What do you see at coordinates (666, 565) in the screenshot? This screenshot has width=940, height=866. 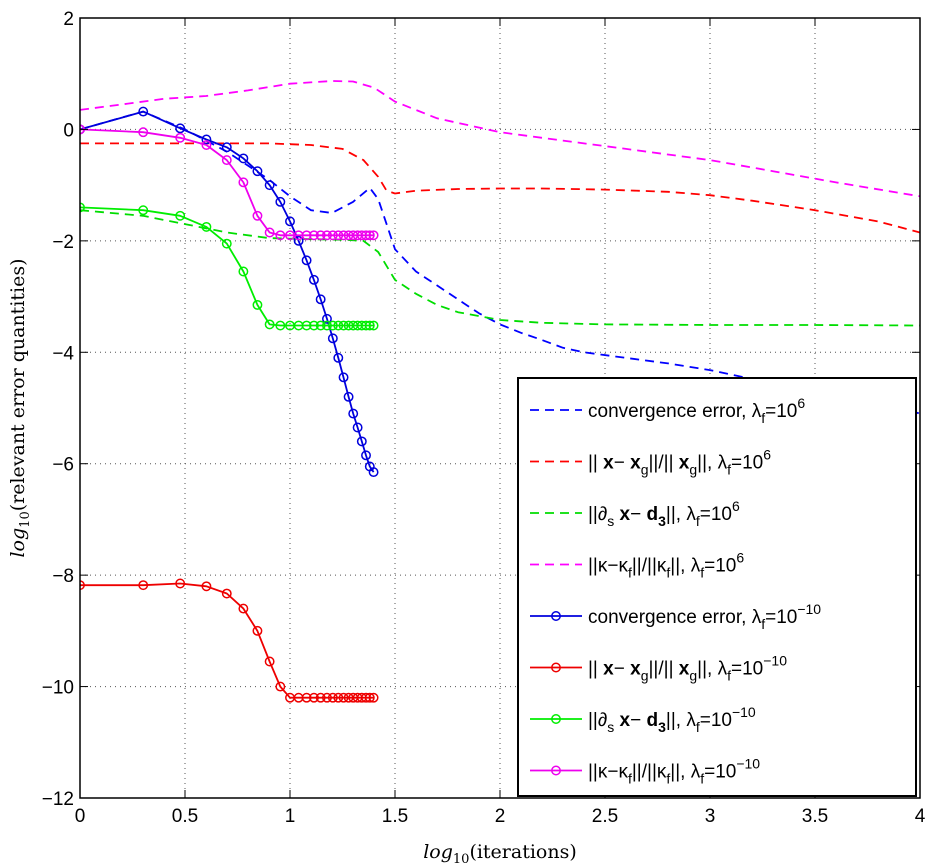 I see `legend-label: ||κ−κf||/||κf||, λf=106` at bounding box center [666, 565].